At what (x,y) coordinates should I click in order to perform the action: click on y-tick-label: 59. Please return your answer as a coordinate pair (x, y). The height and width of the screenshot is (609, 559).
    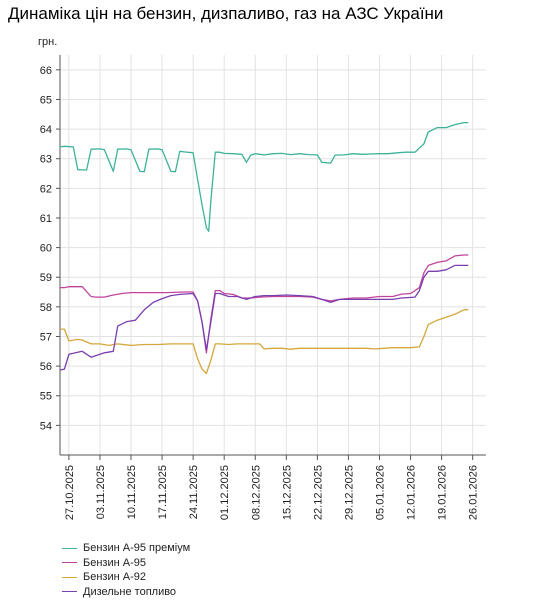
    Looking at the image, I should click on (46, 278).